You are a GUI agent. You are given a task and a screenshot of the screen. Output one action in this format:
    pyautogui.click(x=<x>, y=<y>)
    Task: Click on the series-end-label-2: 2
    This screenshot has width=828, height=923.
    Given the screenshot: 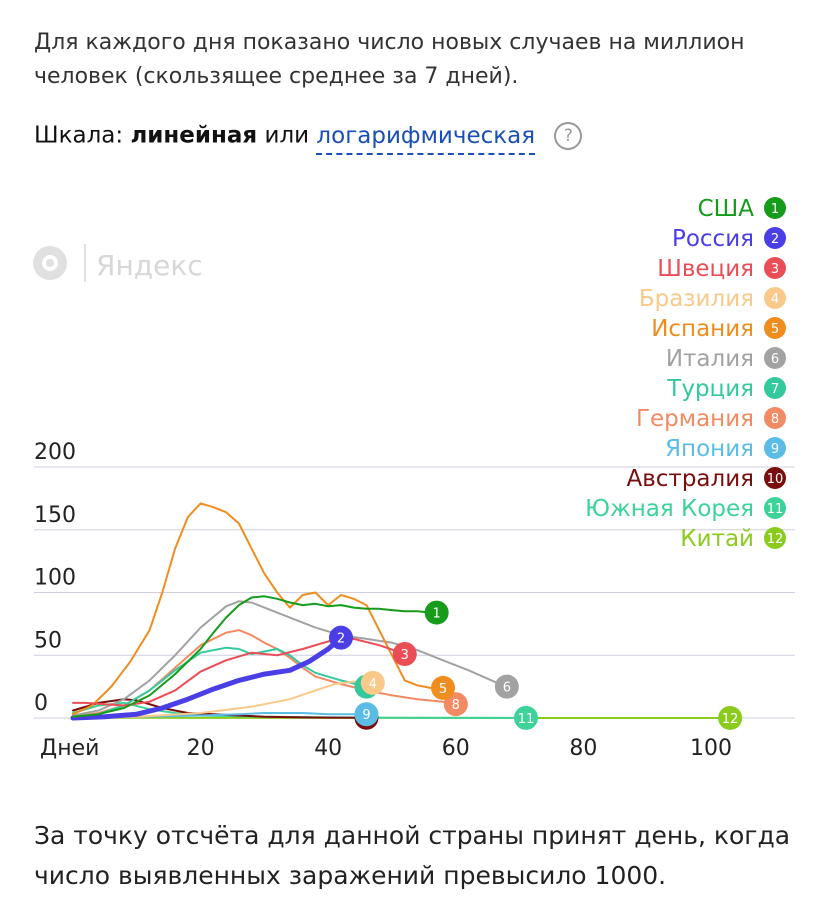 What is the action you would take?
    pyautogui.click(x=341, y=639)
    